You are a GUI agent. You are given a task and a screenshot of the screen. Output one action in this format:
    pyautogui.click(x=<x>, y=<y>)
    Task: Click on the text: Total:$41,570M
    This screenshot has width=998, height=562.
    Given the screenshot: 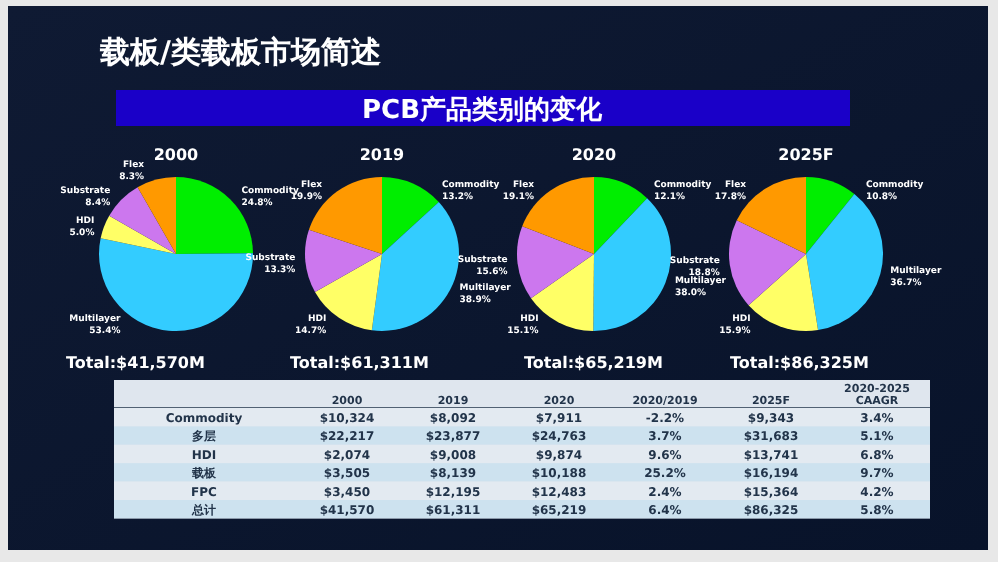 What is the action you would take?
    pyautogui.click(x=135, y=363)
    